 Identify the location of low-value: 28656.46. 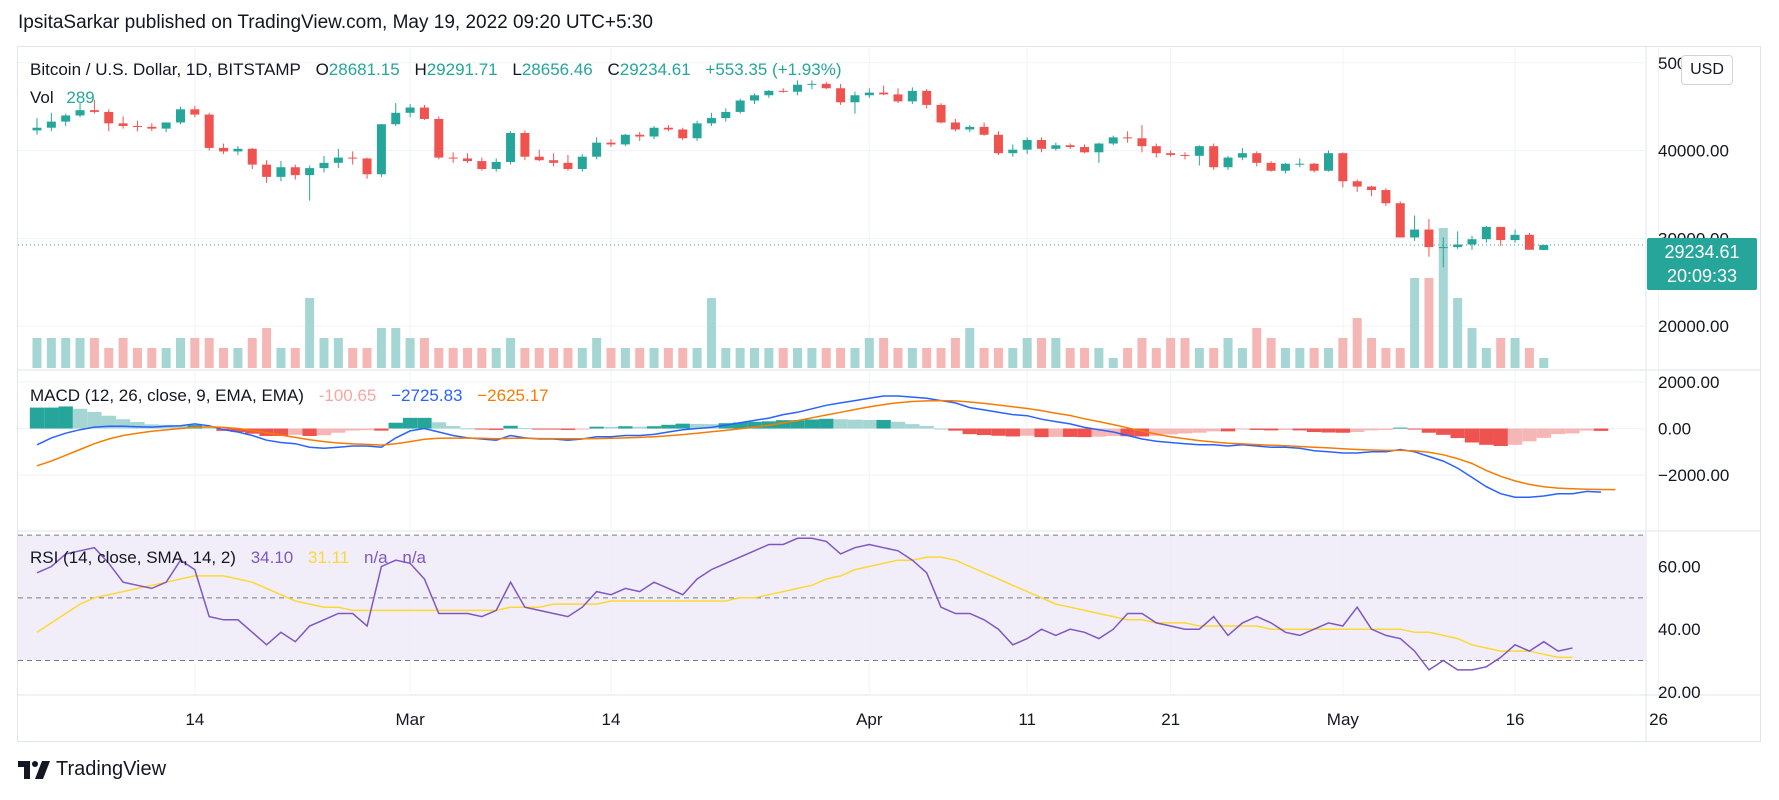
(557, 69).